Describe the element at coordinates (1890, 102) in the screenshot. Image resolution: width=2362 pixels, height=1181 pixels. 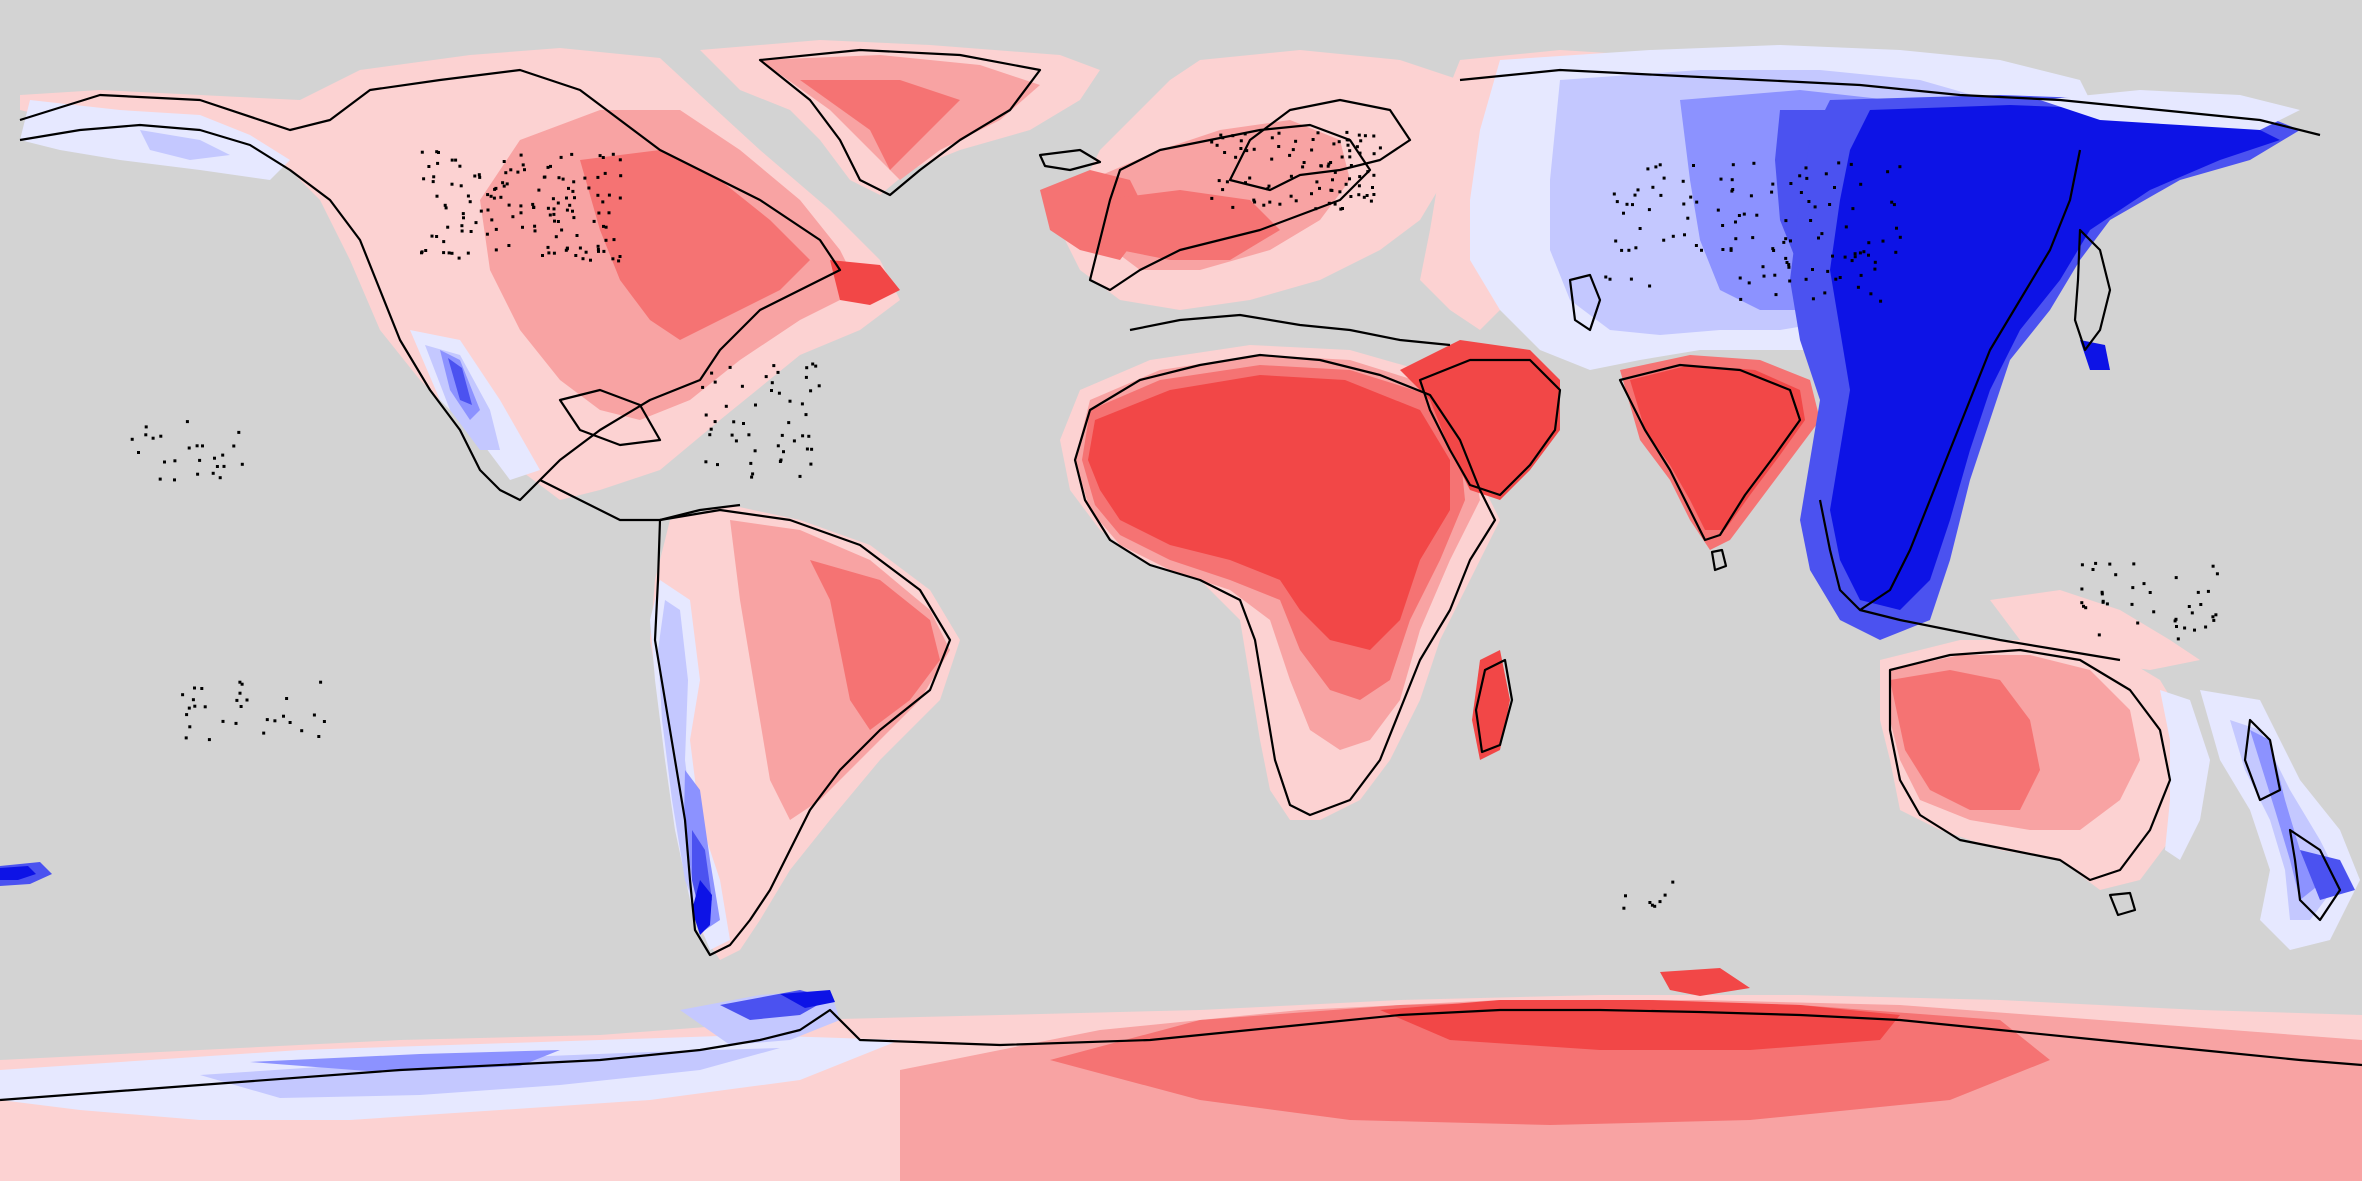
I see `coastline-asia-north` at that location.